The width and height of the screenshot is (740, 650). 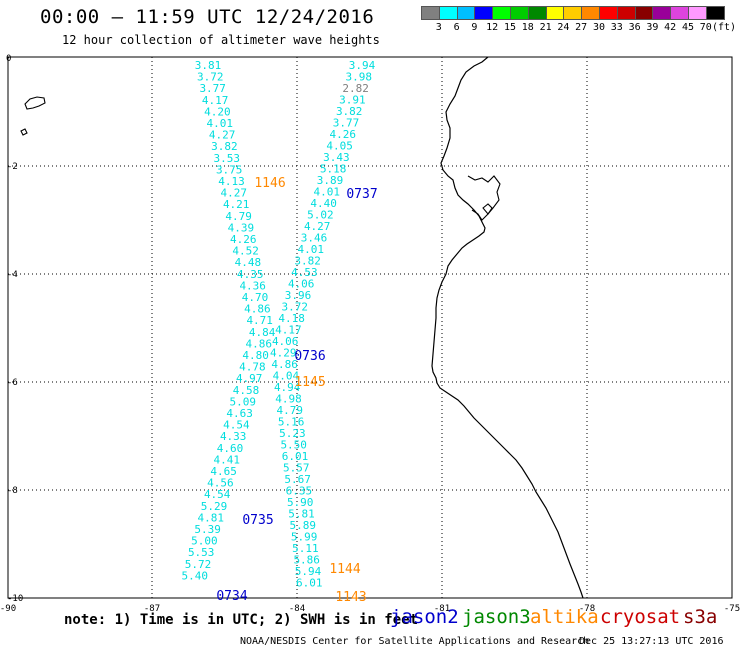 What do you see at coordinates (438, 27) in the screenshot?
I see `scale-label: 3` at bounding box center [438, 27].